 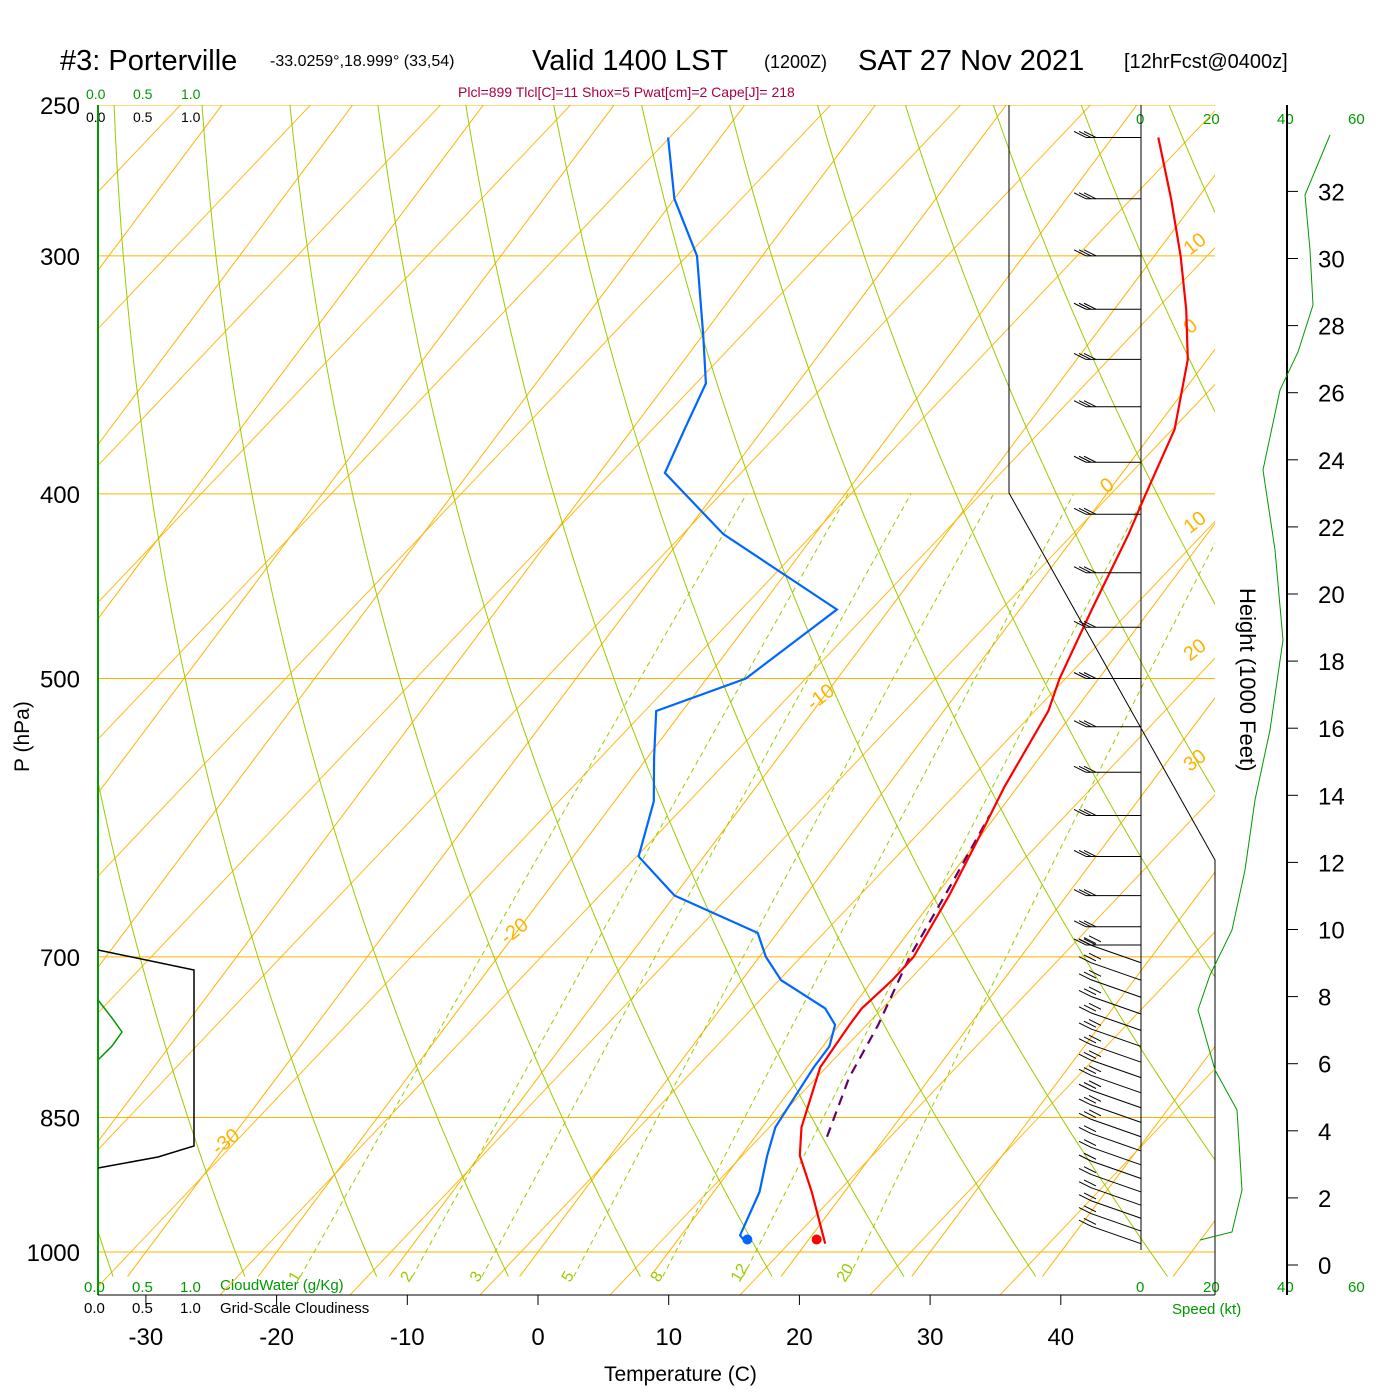 What do you see at coordinates (1331, 192) in the screenshot?
I see `height-tick-label: 32` at bounding box center [1331, 192].